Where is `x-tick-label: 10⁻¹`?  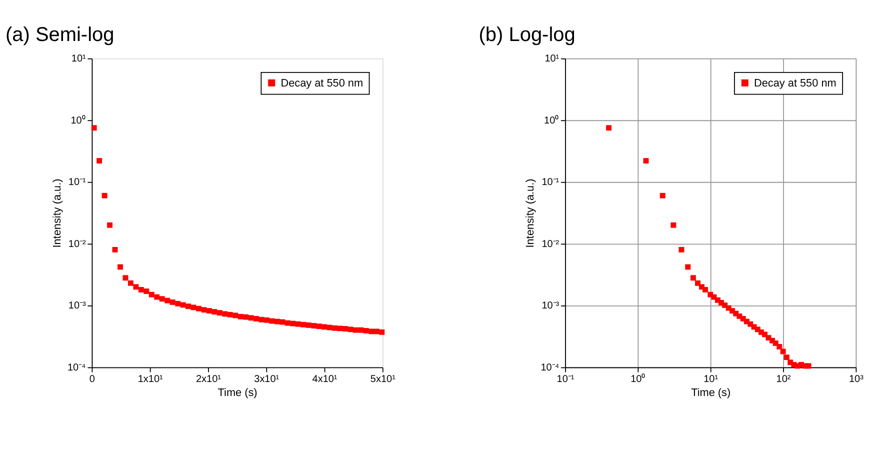
x-tick-label: 10⁻¹ is located at coordinates (565, 380).